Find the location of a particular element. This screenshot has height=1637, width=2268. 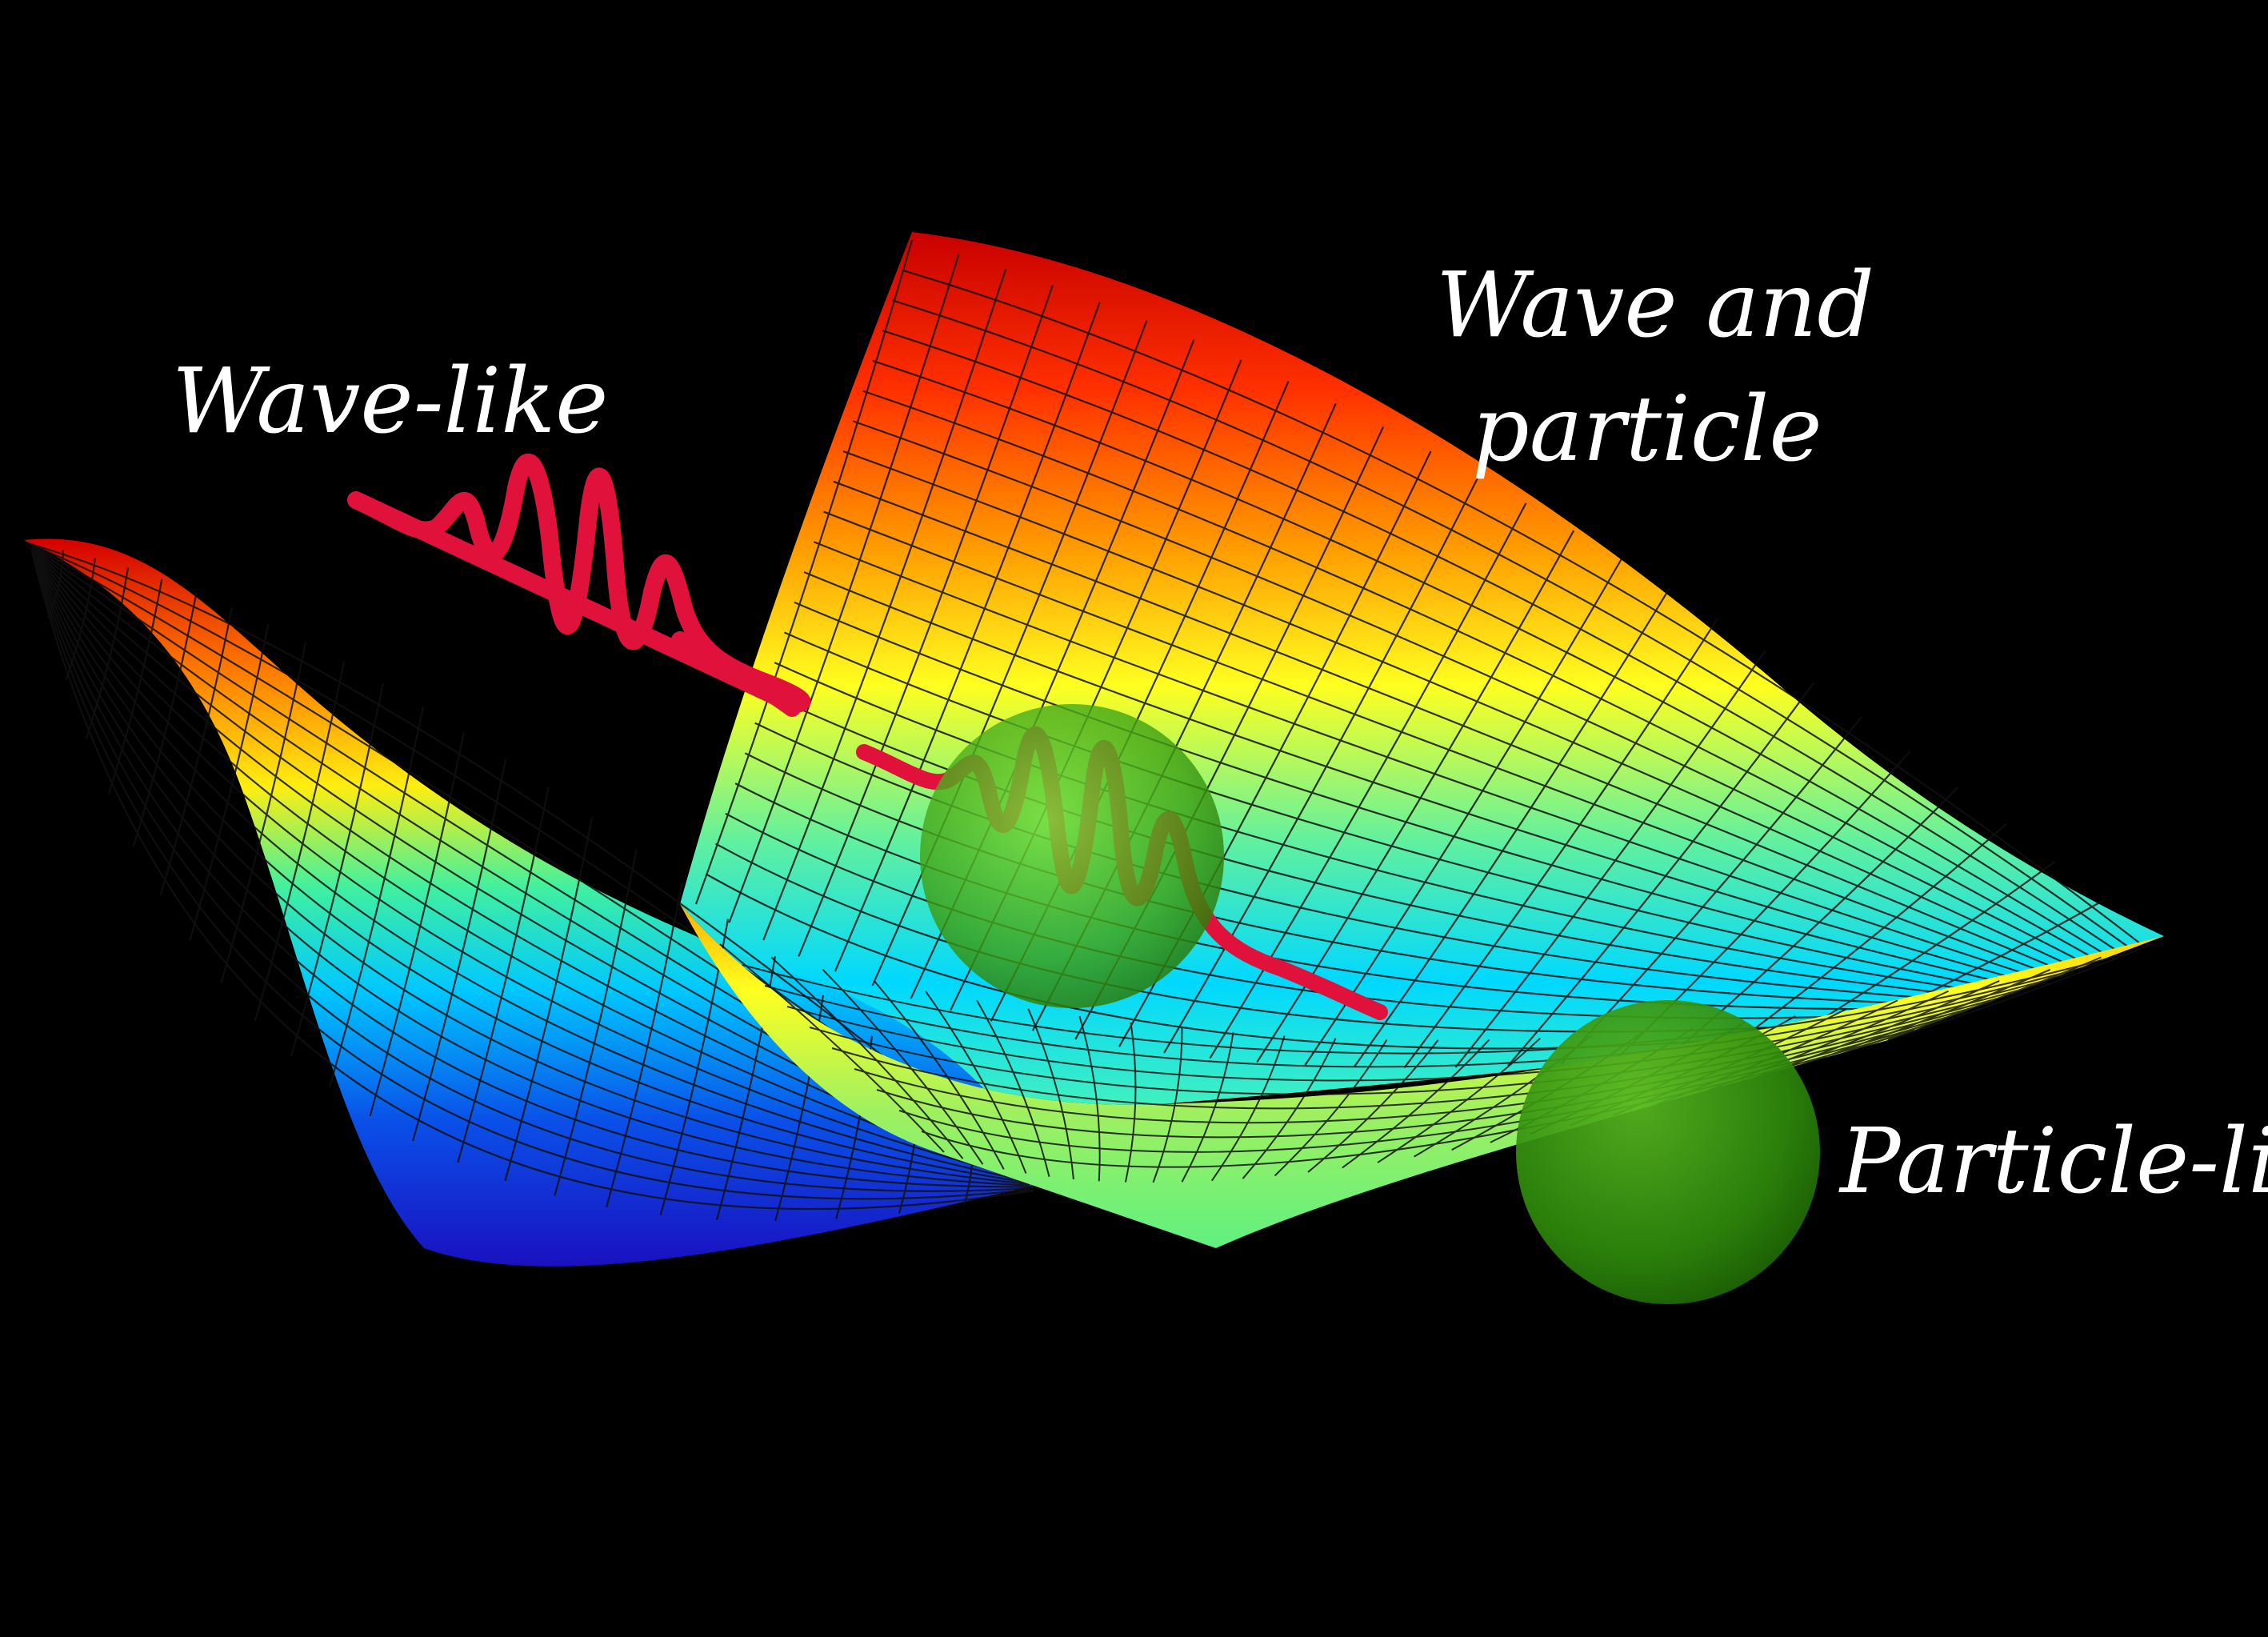

label-wave-like: Wave-like is located at coordinates (390, 402).